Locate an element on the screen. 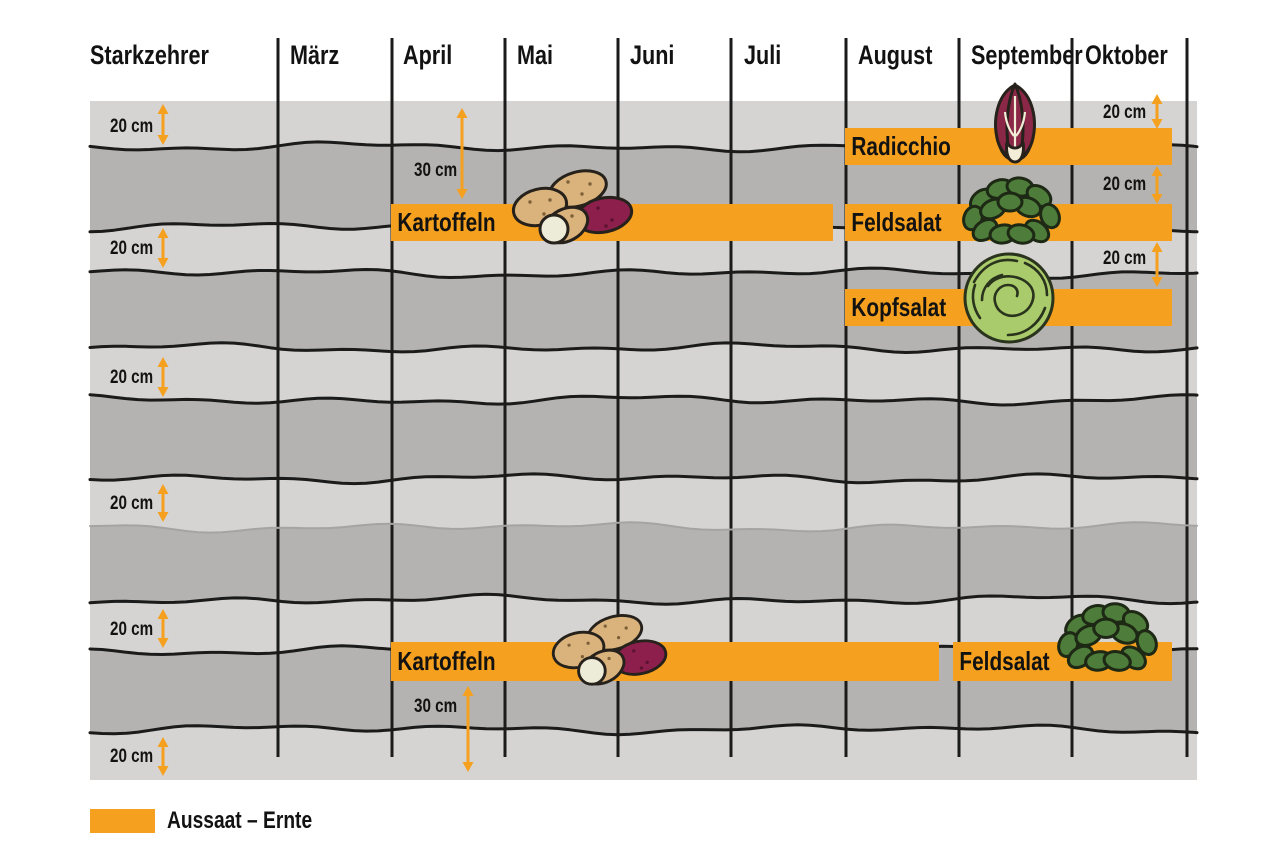 Image resolution: width=1279 pixels, height=853 pixels. month-label-mai: Mai is located at coordinates (535, 55).